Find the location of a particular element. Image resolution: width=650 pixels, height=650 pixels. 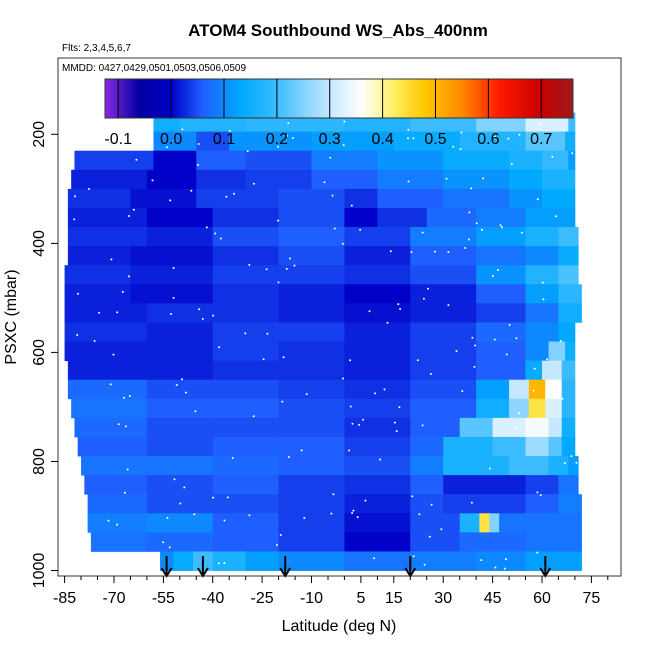

chart-subtitle-dates: MMDD: 0427,0429,0501,0503,0506,0509 is located at coordinates (154, 68).